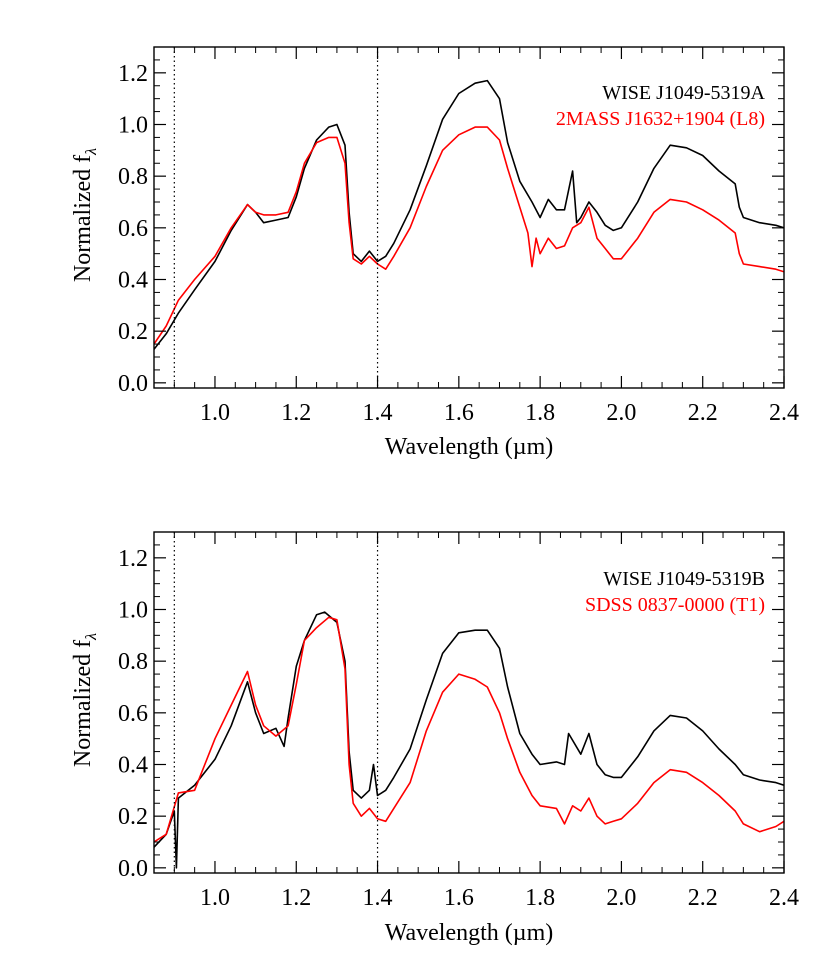 This screenshot has height=968, width=830. I want to click on legend-label-b-object: WISE J1049-5319B, so click(684, 579).